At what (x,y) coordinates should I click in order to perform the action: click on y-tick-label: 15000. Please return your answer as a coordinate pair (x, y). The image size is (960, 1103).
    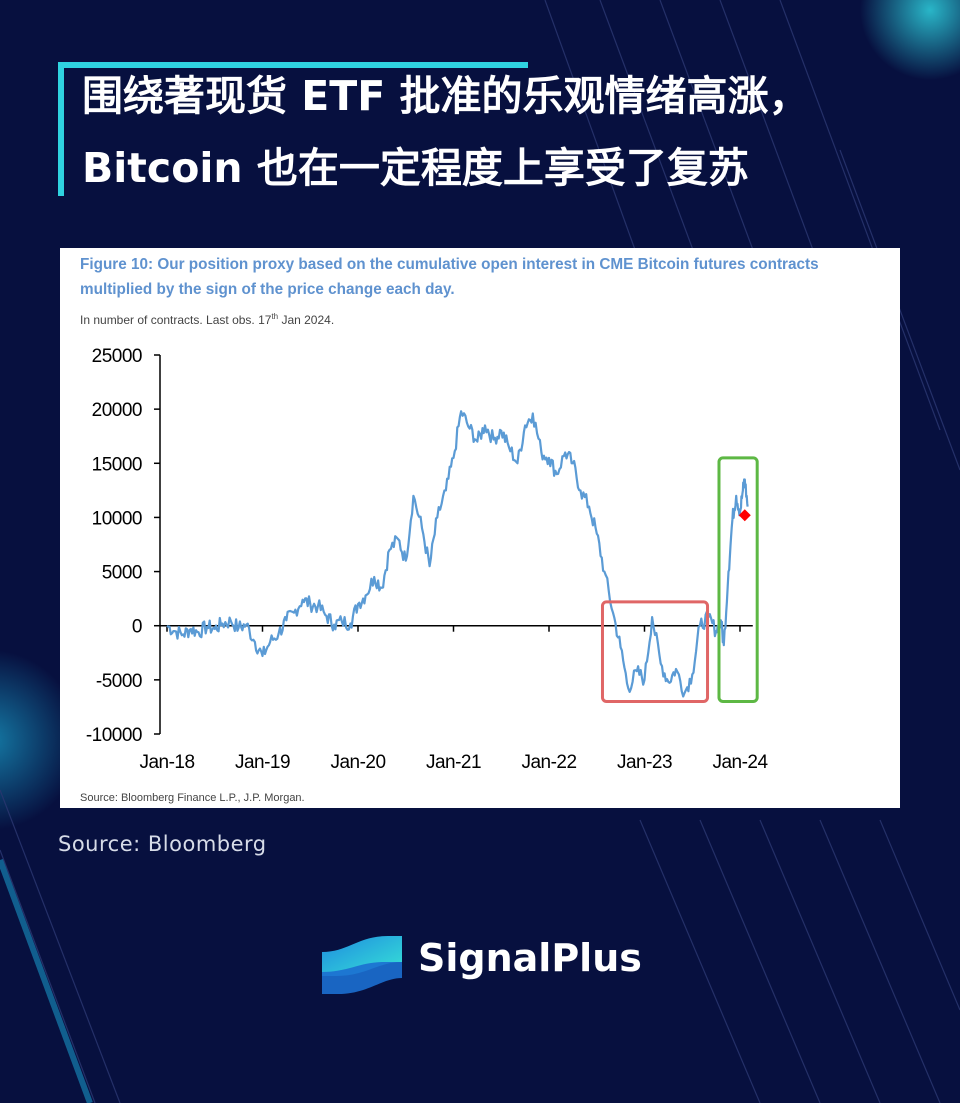
    Looking at the image, I should click on (117, 464).